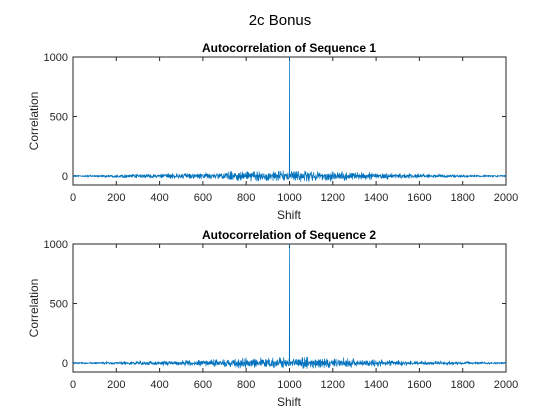 This screenshot has width=560, height=420. What do you see at coordinates (289, 215) in the screenshot?
I see `axes-1-xlabel: Shift` at bounding box center [289, 215].